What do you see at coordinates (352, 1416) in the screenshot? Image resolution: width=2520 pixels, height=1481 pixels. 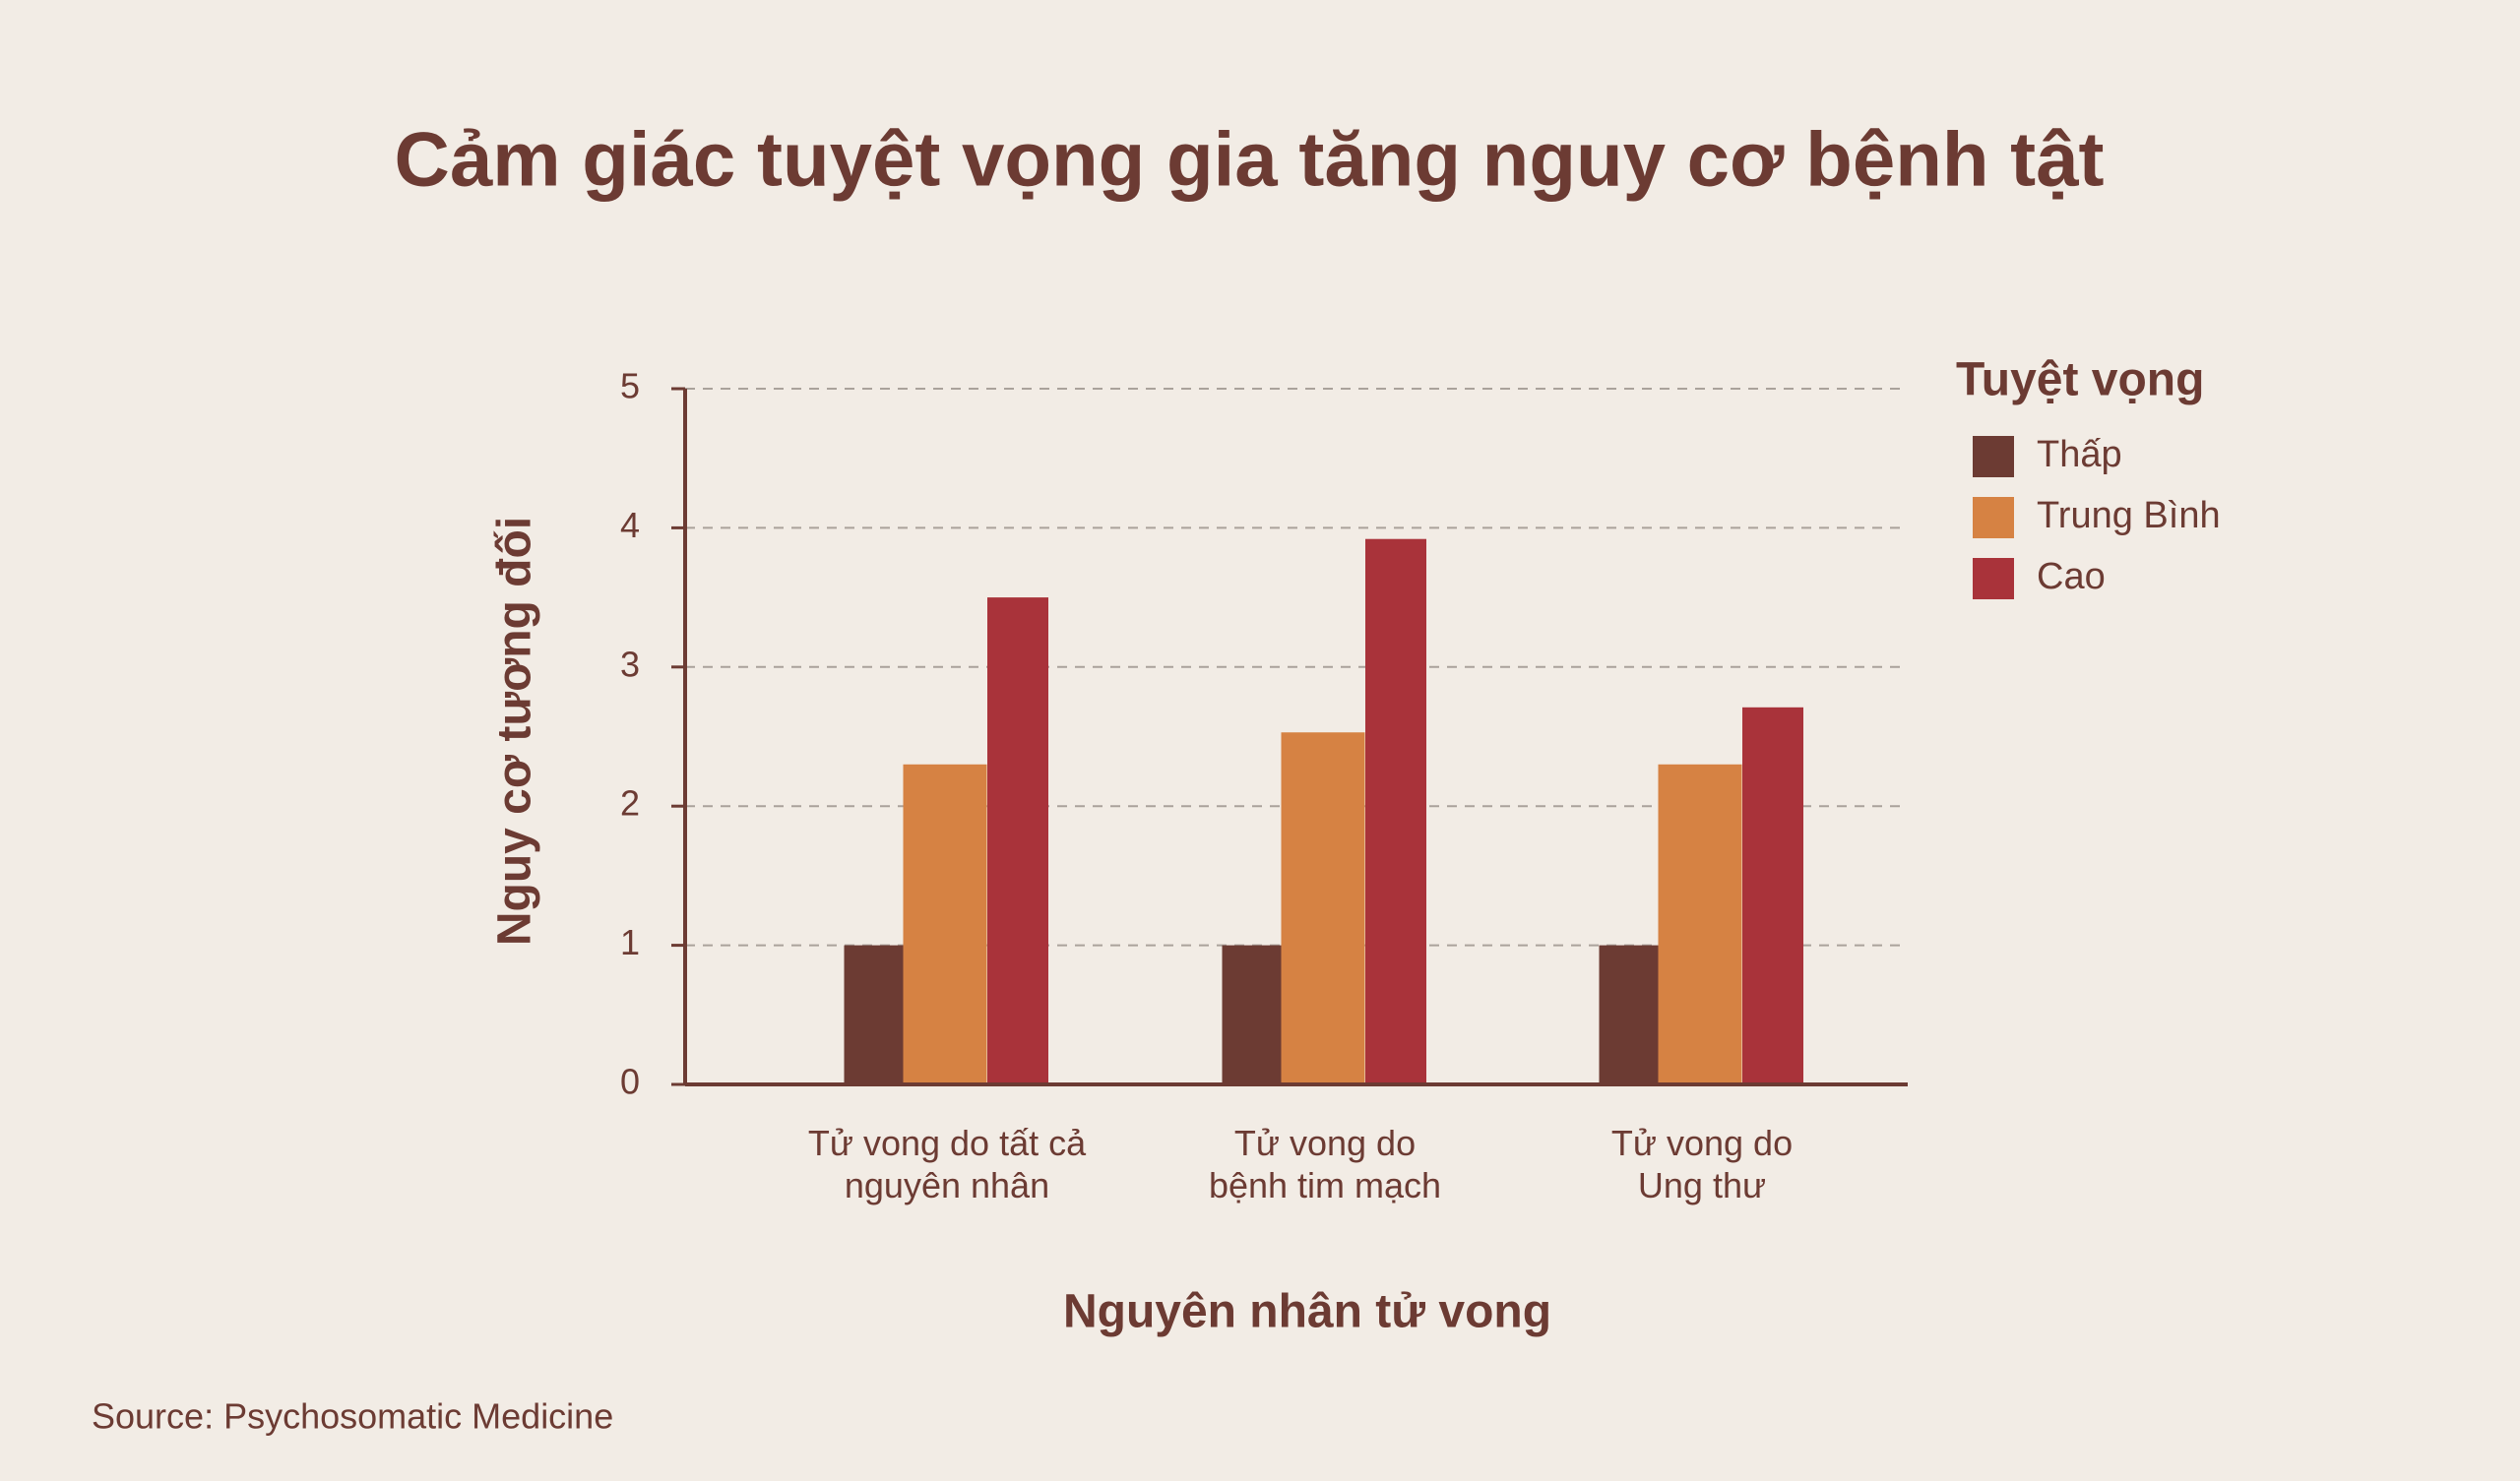 I see `source: Source: Psychosomatic Medicine` at bounding box center [352, 1416].